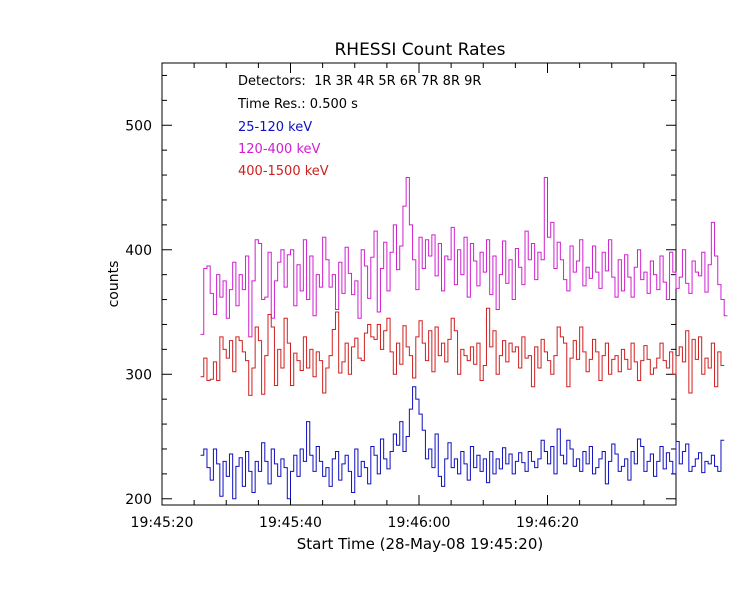 The image size is (750, 600). Describe the element at coordinates (462, 443) in the screenshot. I see `series-line-25-120-kev` at that location.